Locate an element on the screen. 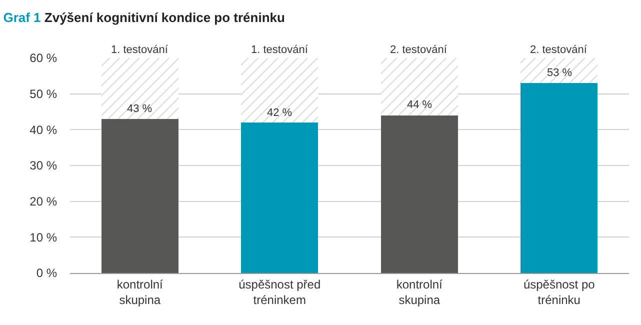  data-label: 43 % is located at coordinates (139, 109).